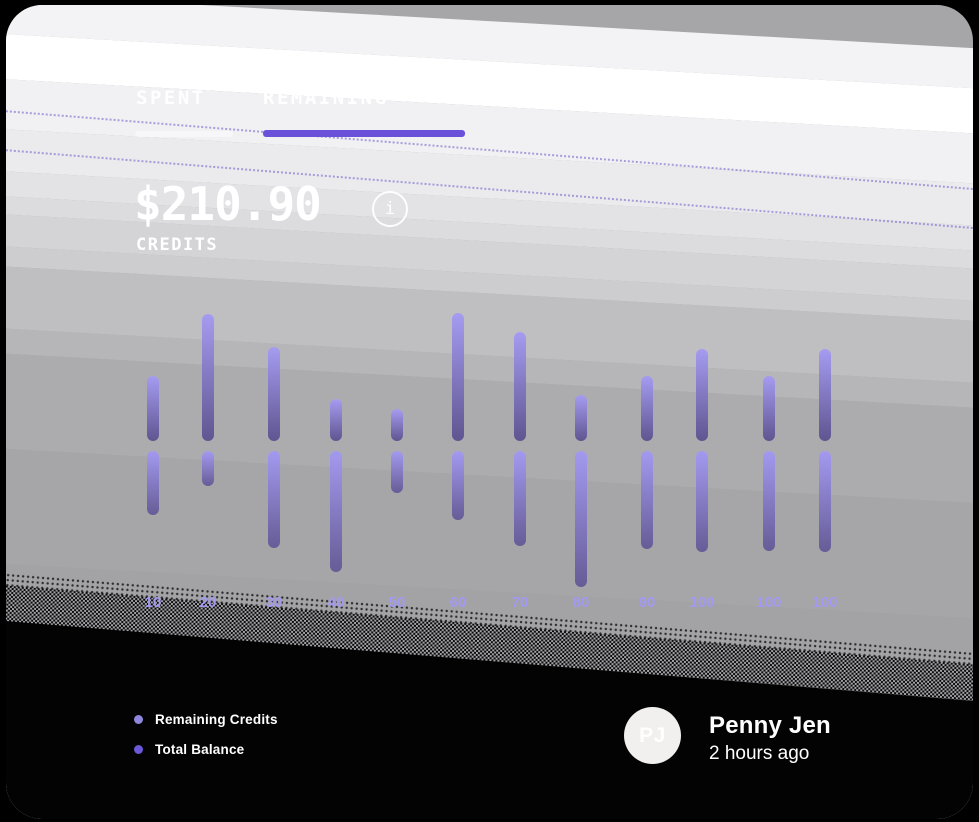  What do you see at coordinates (171, 98) in the screenshot?
I see `tab-spent: SPENT` at bounding box center [171, 98].